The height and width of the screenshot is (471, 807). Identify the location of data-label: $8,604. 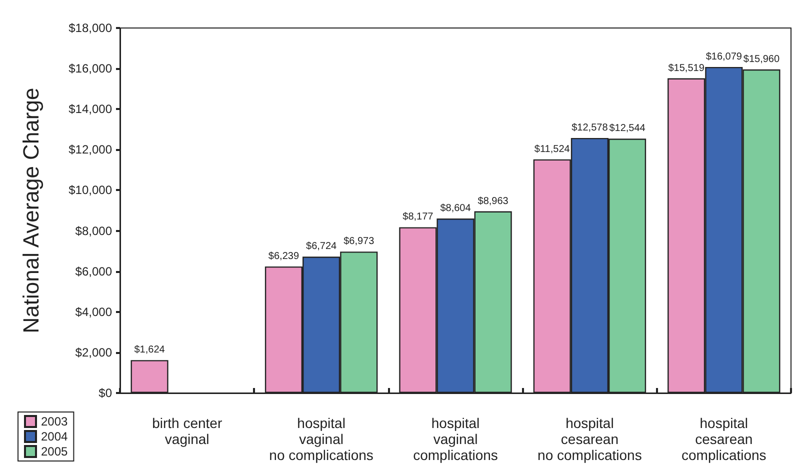
(456, 208).